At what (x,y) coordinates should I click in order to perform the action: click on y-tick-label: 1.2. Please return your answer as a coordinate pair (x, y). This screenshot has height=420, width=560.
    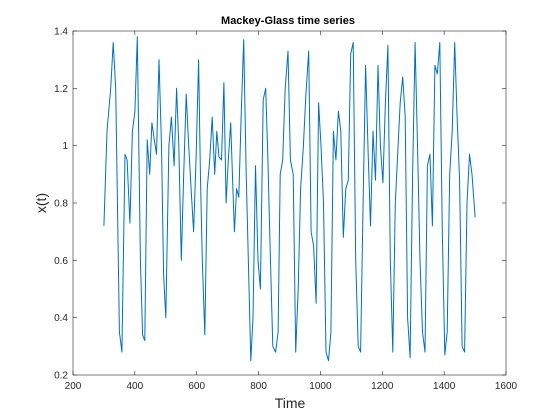
    Looking at the image, I should click on (61, 89).